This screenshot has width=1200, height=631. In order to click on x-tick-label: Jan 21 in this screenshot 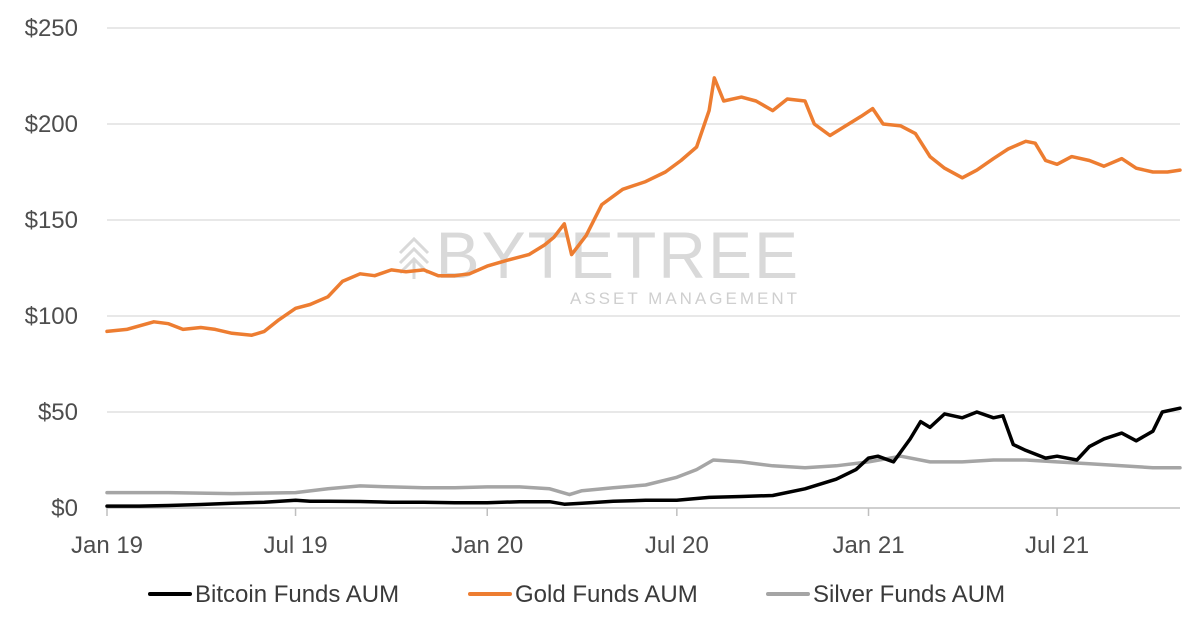, I will do `click(868, 545)`.